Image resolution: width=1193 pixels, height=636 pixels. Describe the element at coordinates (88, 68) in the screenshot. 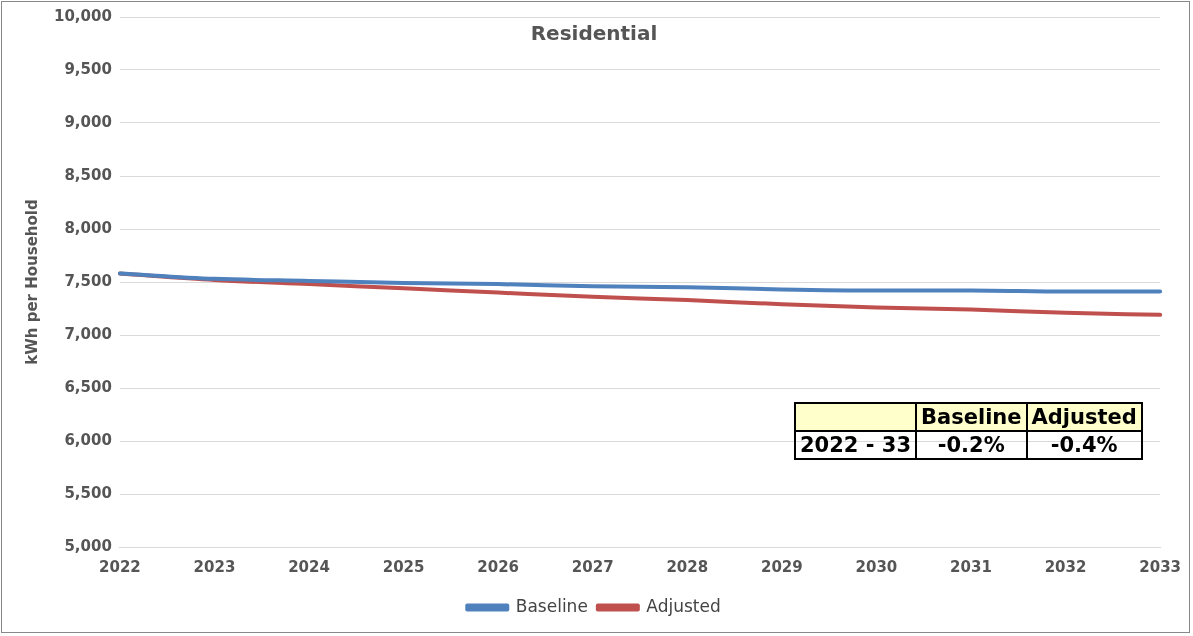

I see `y-tick-label: 9,500` at that location.